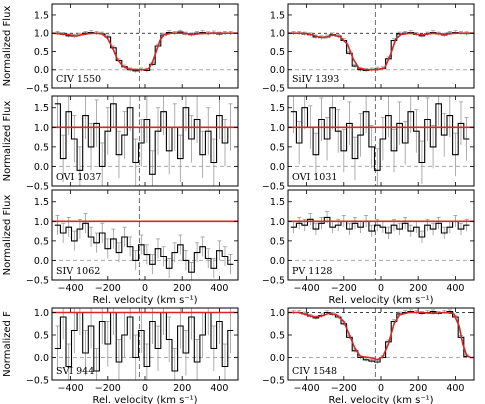  Describe the element at coordinates (78, 271) in the screenshot. I see `ion-label: SIV 1062` at that location.